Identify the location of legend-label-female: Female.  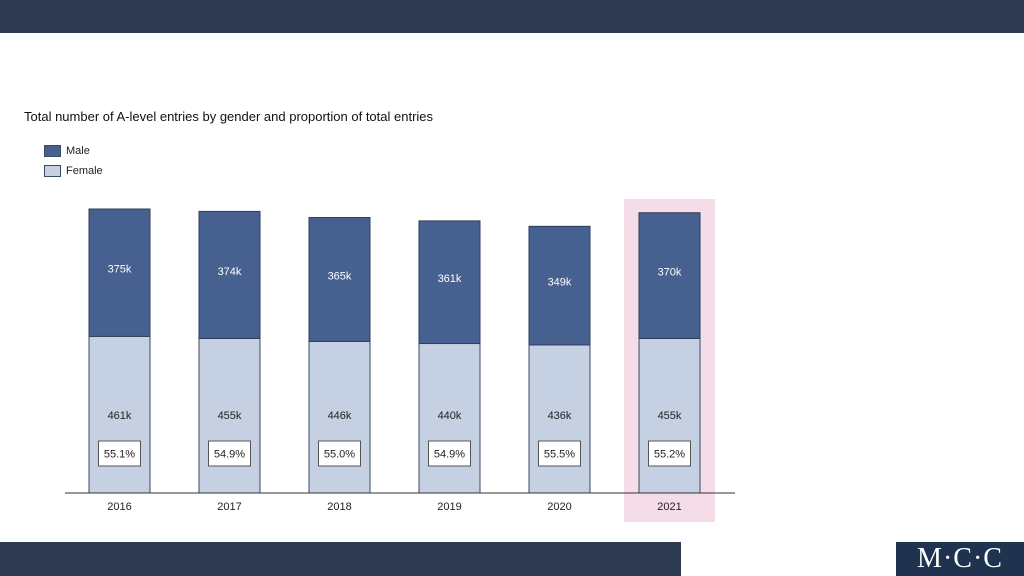
(84, 171).